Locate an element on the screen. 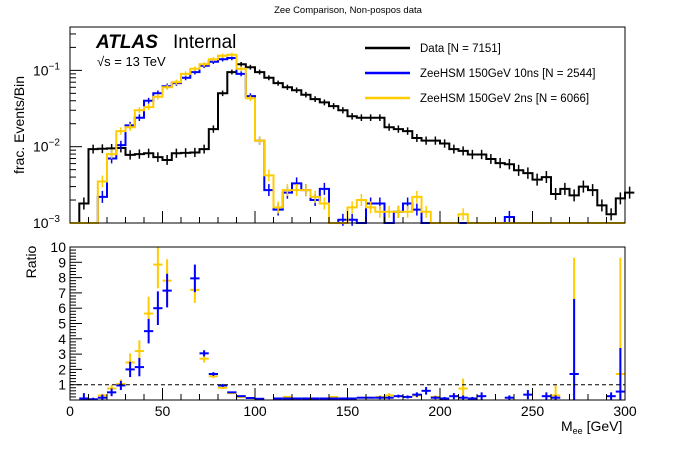  ratio-y-tick-label: 8 is located at coordinates (62, 278).